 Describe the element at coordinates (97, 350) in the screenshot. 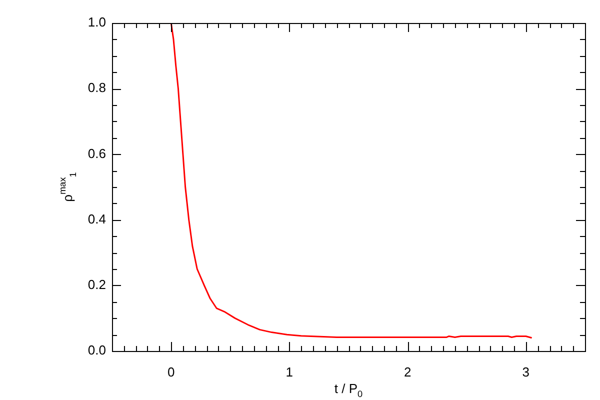

I see `y-tick-label: 0.0` at that location.